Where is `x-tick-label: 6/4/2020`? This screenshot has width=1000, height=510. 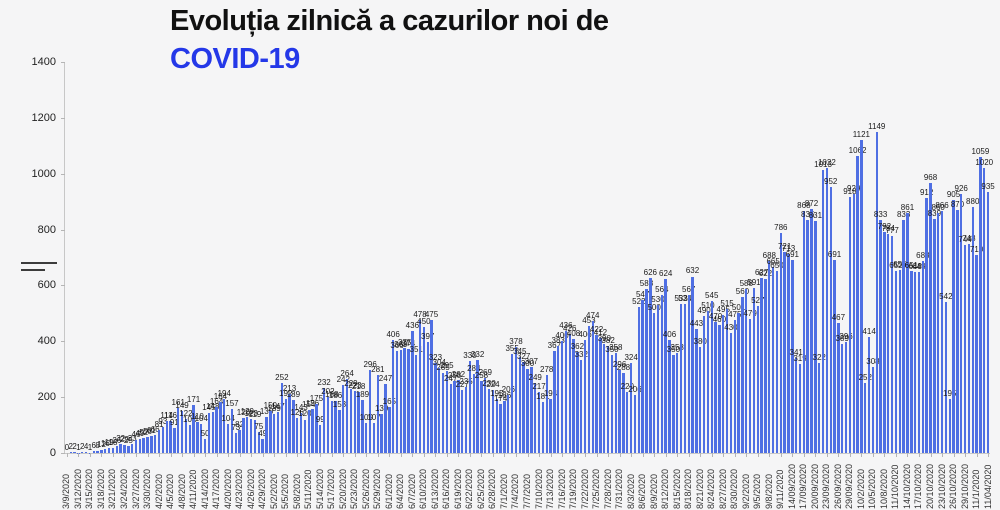 x-tick-label: 6/4/2020 is located at coordinates (400, 491).